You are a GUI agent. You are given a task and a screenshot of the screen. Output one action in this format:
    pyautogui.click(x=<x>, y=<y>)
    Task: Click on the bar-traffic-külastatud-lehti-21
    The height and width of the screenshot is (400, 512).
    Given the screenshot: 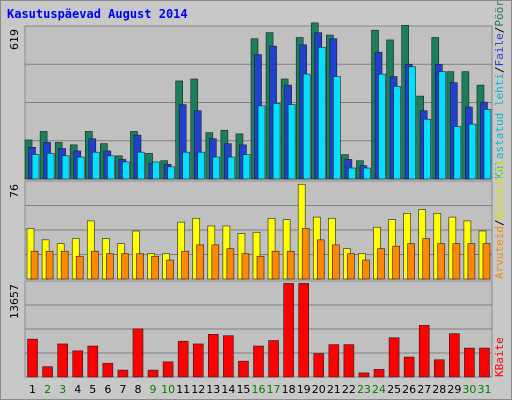 What is the action you would take?
    pyautogui.click(x=337, y=128)
    